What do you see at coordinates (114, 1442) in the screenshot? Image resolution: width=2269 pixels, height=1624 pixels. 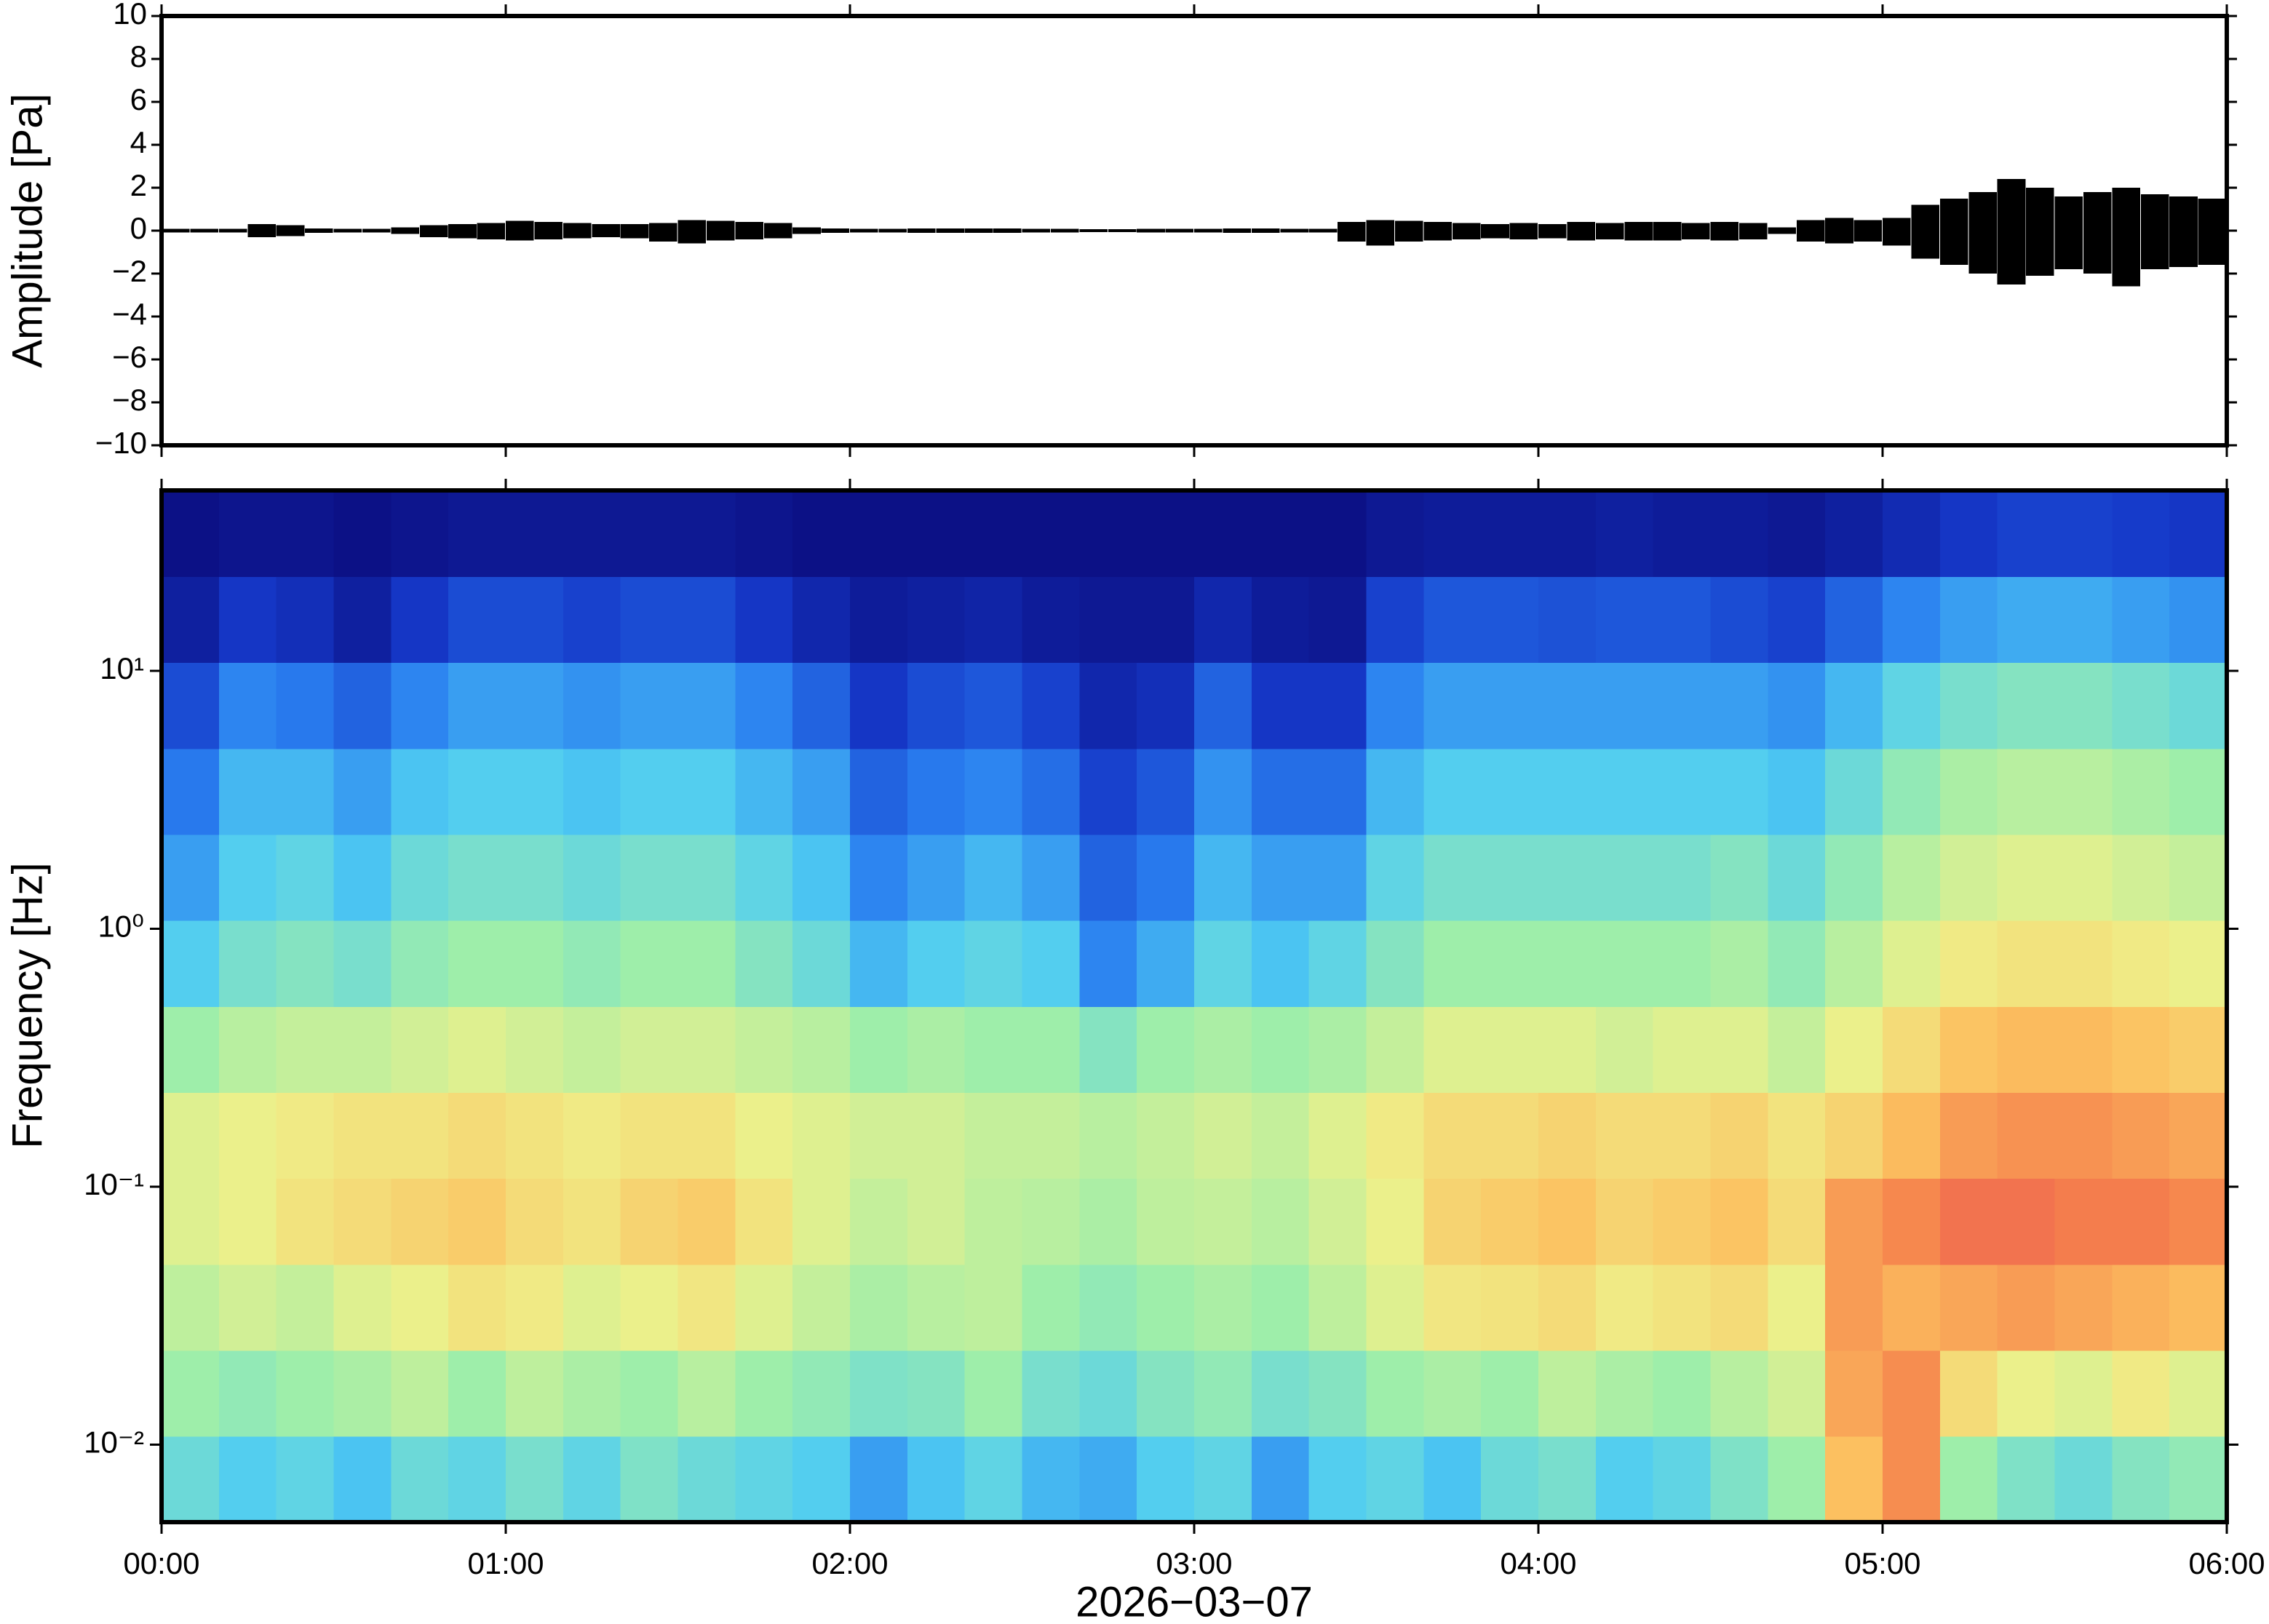 I see `y-tick-label: 10⁻²` at bounding box center [114, 1442].